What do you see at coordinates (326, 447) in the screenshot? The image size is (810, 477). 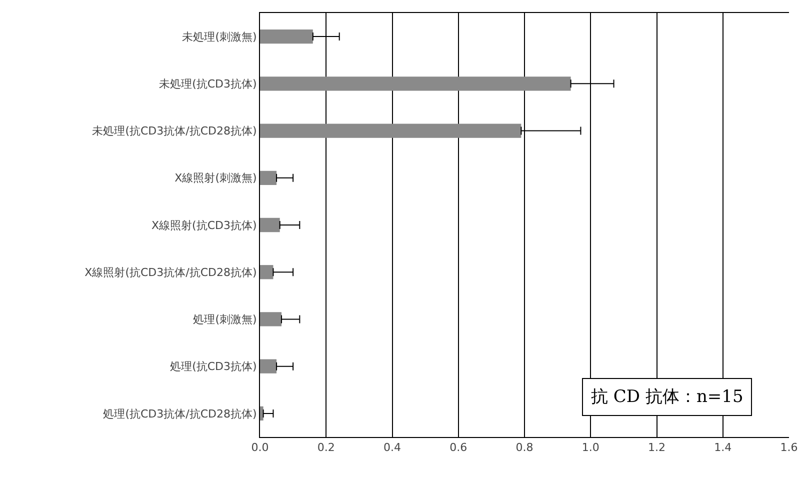 I see `x-tick-label: 0.2` at bounding box center [326, 447].